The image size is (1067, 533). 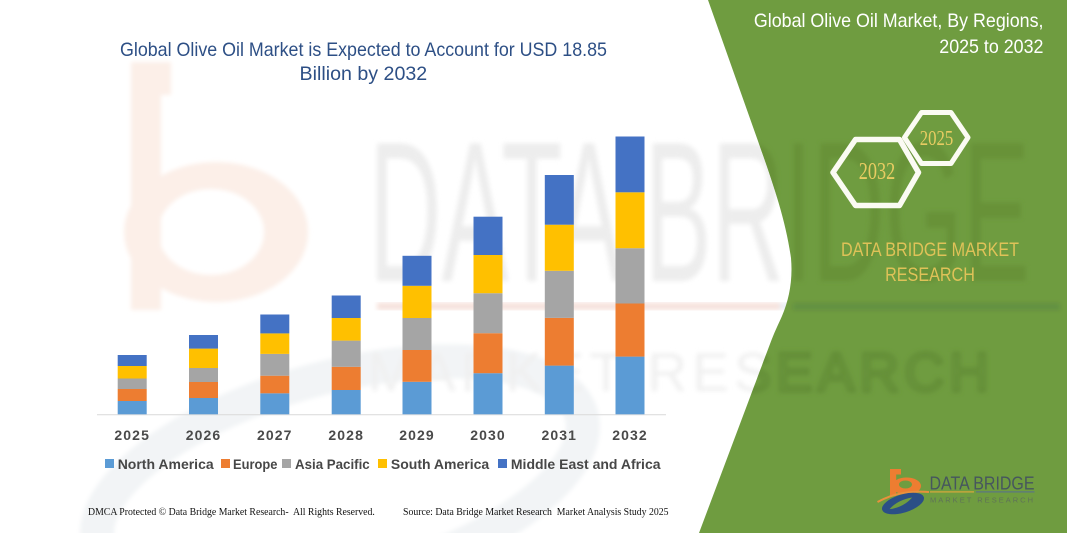 I want to click on svg-text: DATA BRIDGE, so click(x=982, y=483).